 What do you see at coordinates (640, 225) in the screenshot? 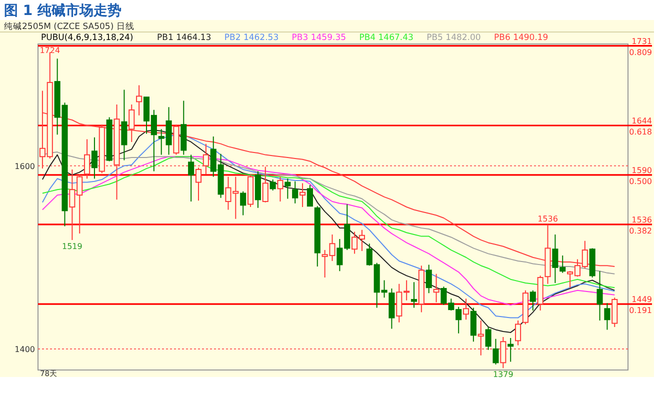
I see `ref-line-label: 1536 0.382` at bounding box center [640, 225].